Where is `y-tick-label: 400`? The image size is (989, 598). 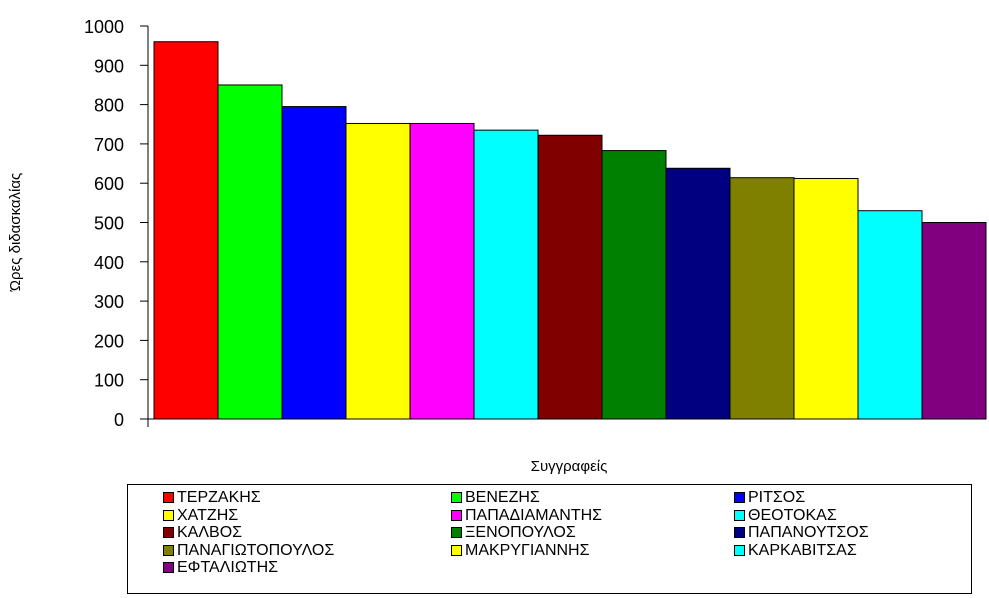
y-tick-label: 400 is located at coordinates (109, 263).